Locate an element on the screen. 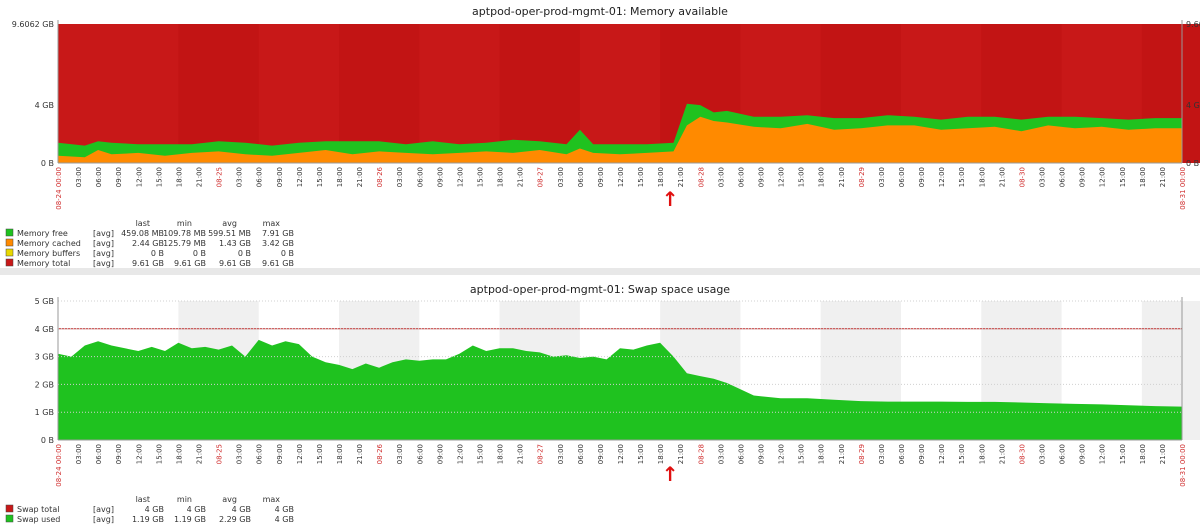 The height and width of the screenshot is (532, 1200). legend-name: Swap used is located at coordinates (38, 519).